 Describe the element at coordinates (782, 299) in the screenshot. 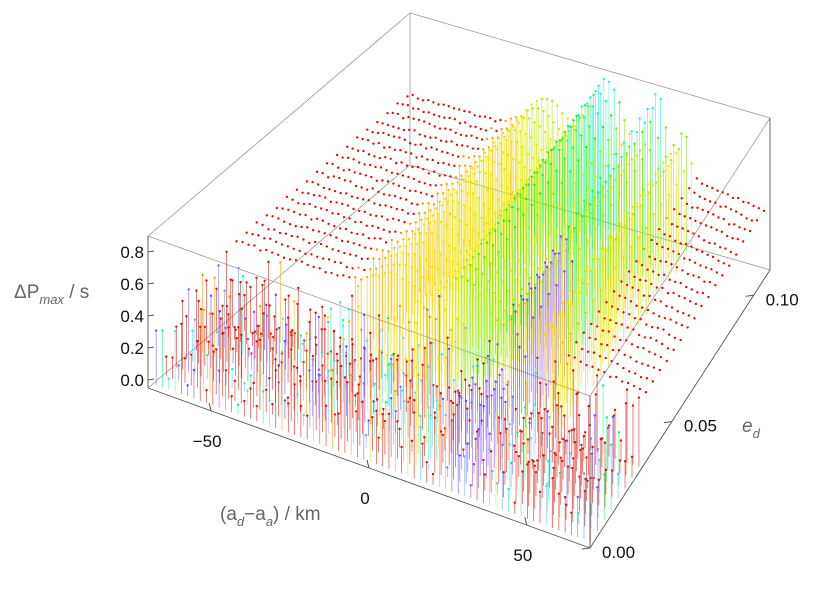

I see `y-tick-label: 0.10` at that location.